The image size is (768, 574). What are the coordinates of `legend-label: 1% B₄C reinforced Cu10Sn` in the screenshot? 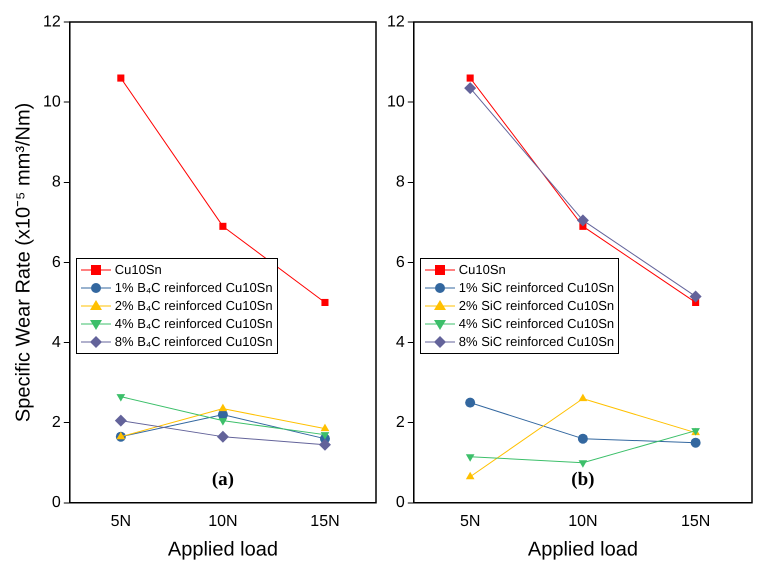 It's located at (193, 288).